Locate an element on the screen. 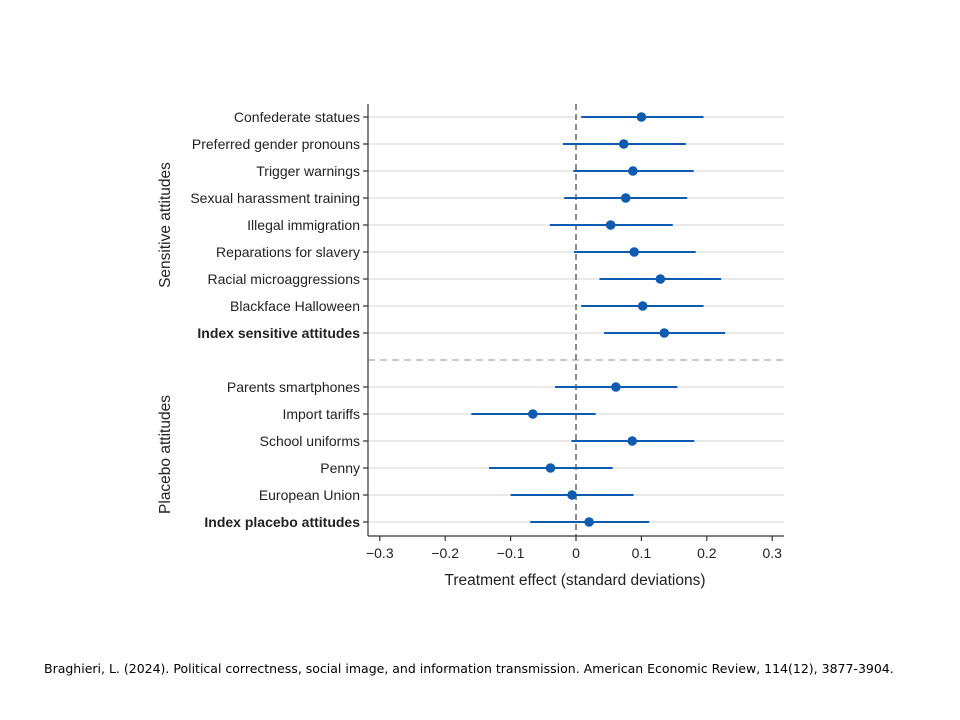  x-tick-label: −0.1 is located at coordinates (511, 553).